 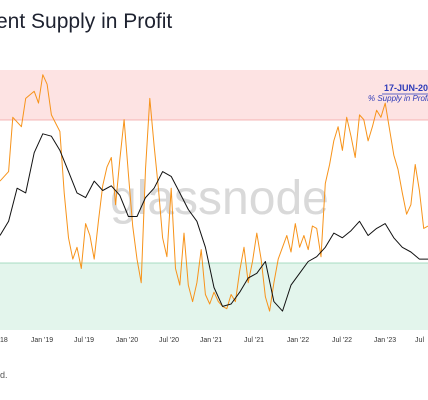 What do you see at coordinates (419, 340) in the screenshot?
I see `x-tick-label: Jul` at bounding box center [419, 340].